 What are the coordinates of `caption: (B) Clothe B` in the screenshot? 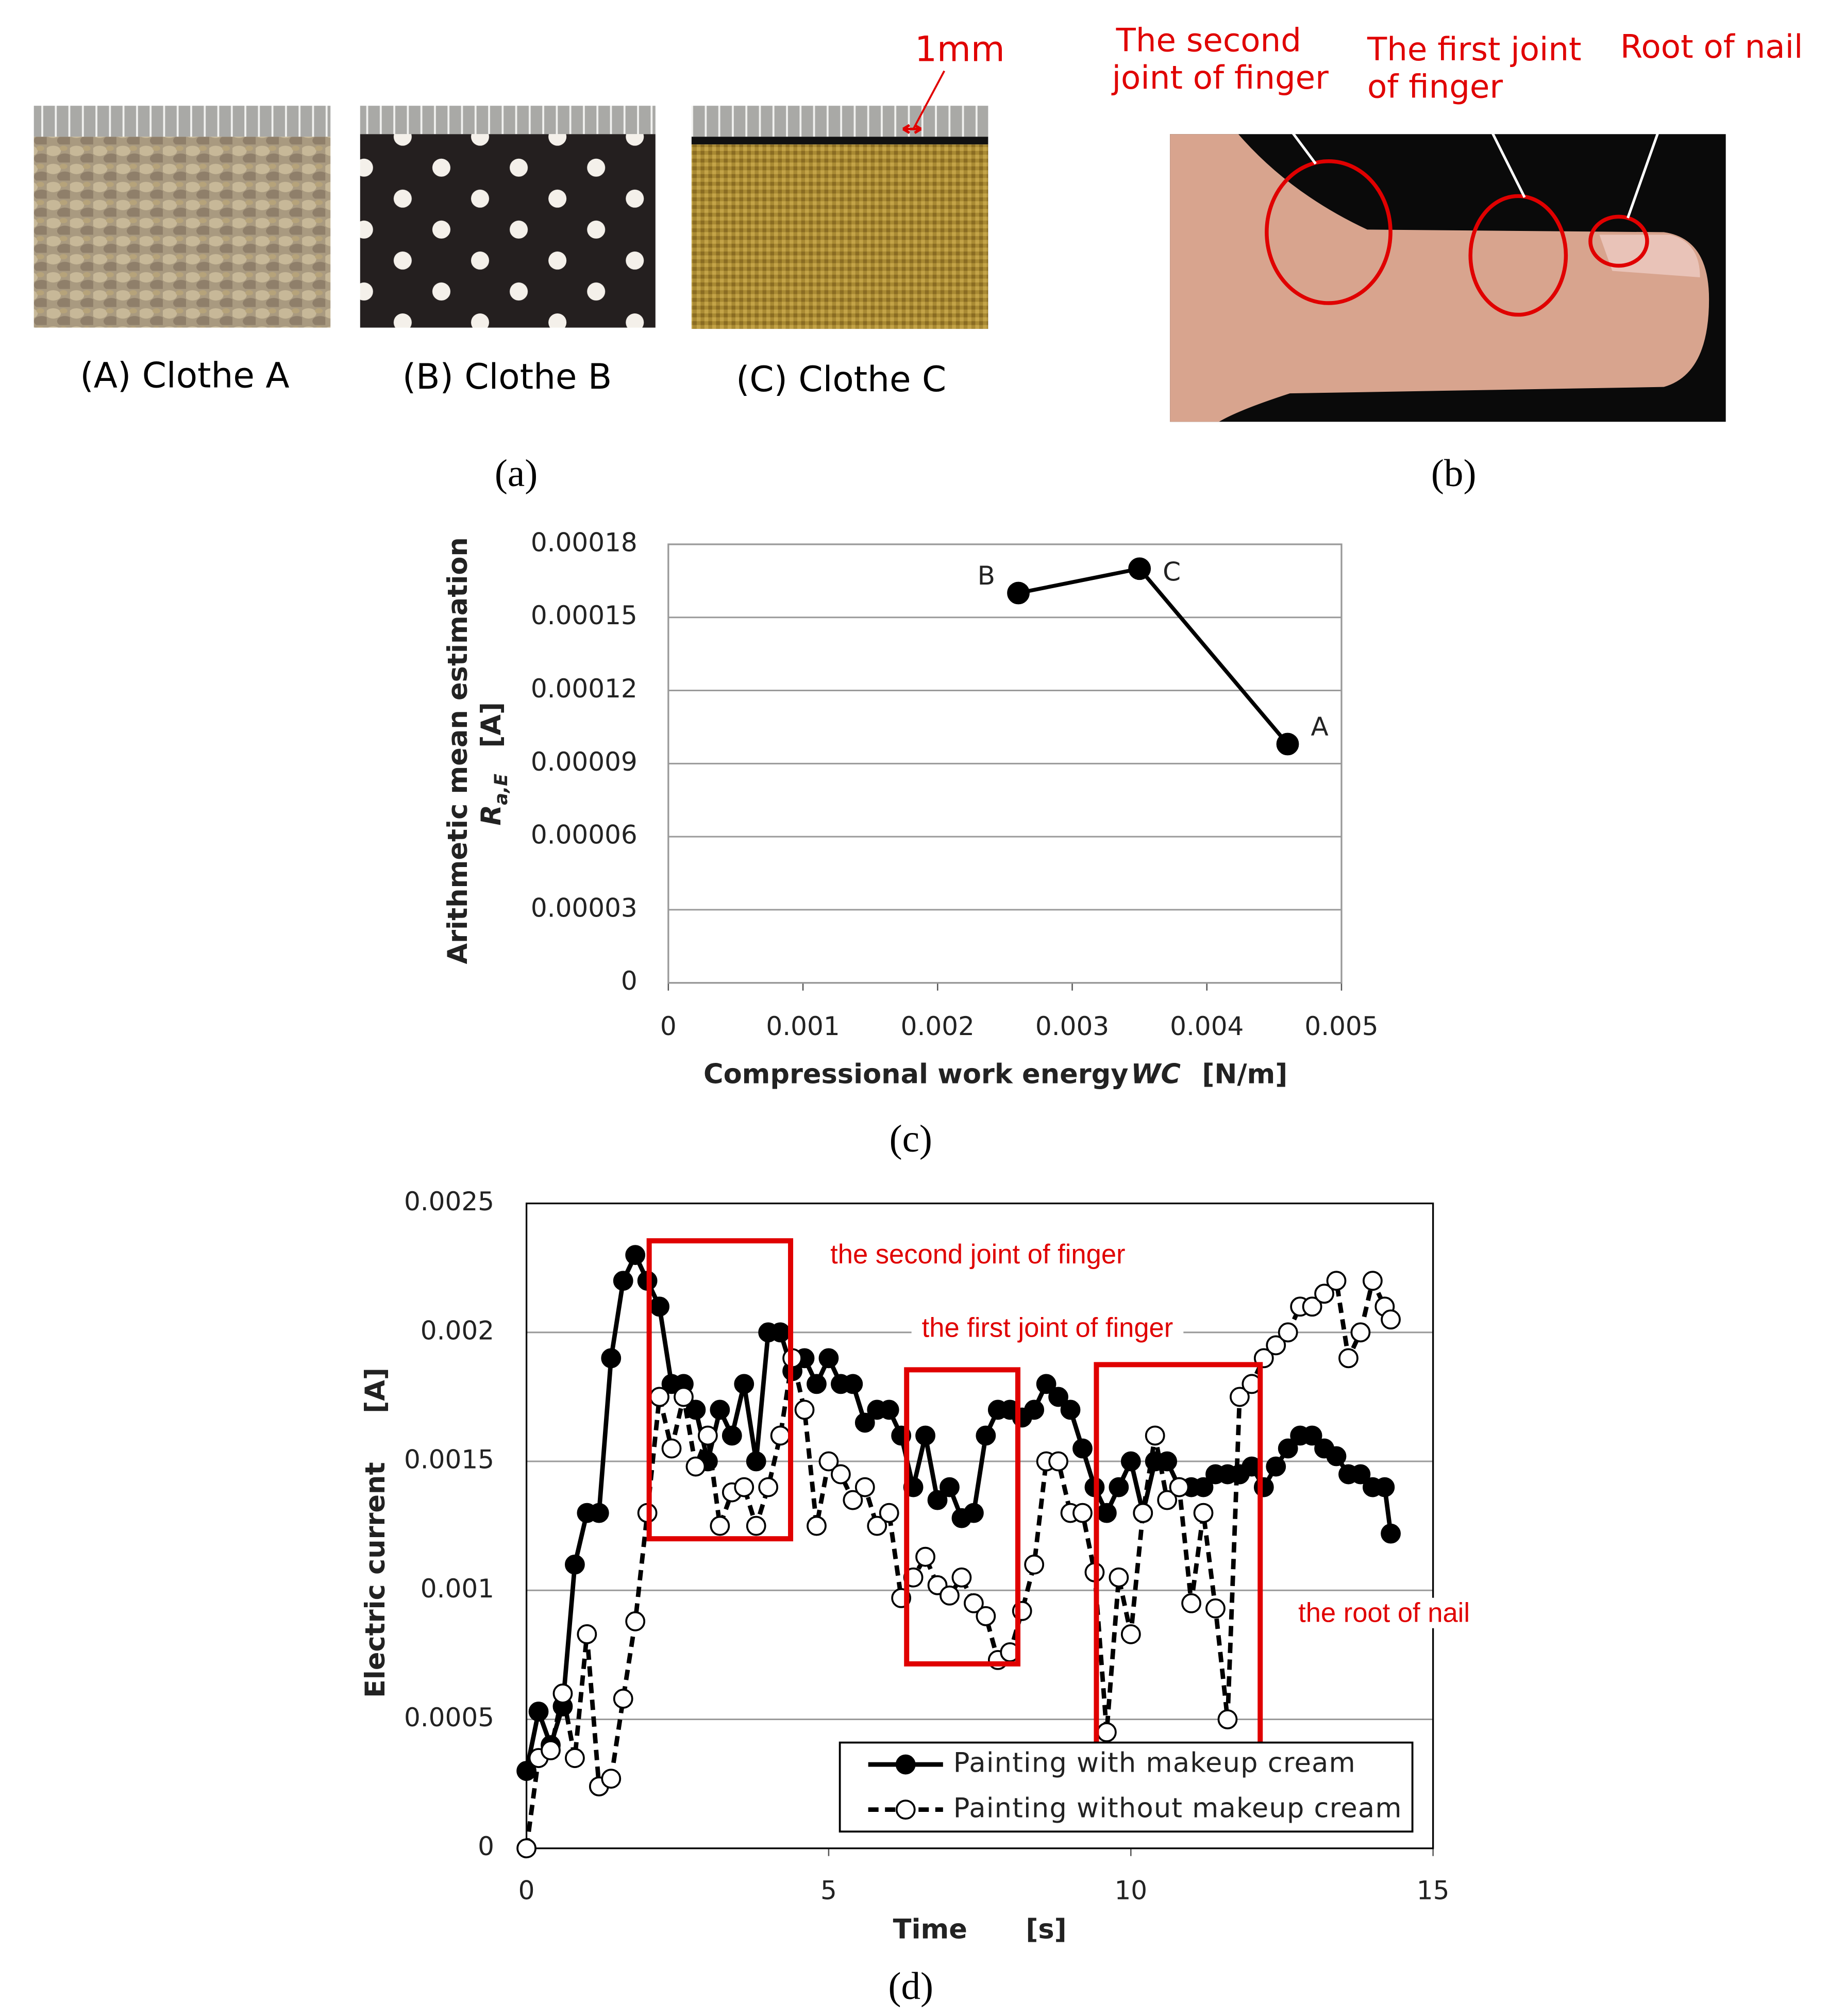 It's located at (508, 377).